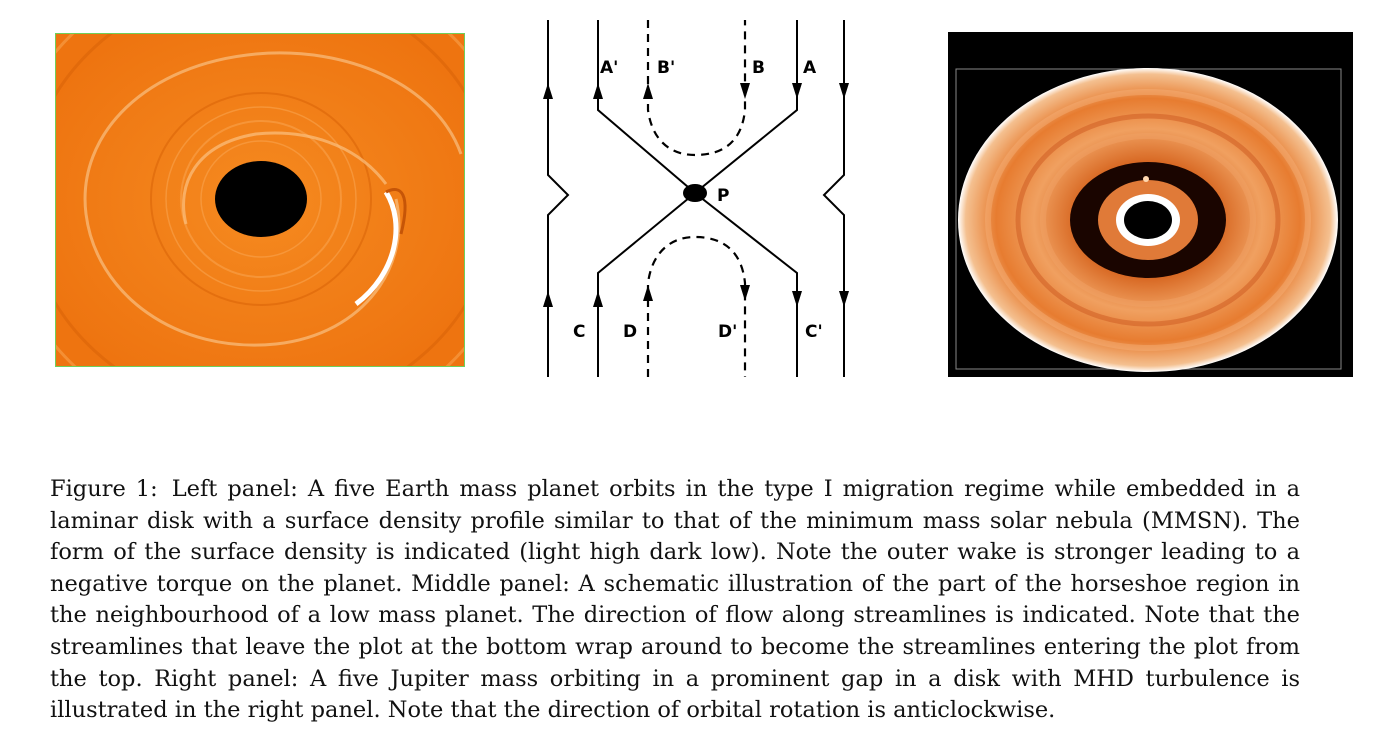 This screenshot has height=740, width=1376. Describe the element at coordinates (609, 68) in the screenshot. I see `label-a-prime: A'` at that location.